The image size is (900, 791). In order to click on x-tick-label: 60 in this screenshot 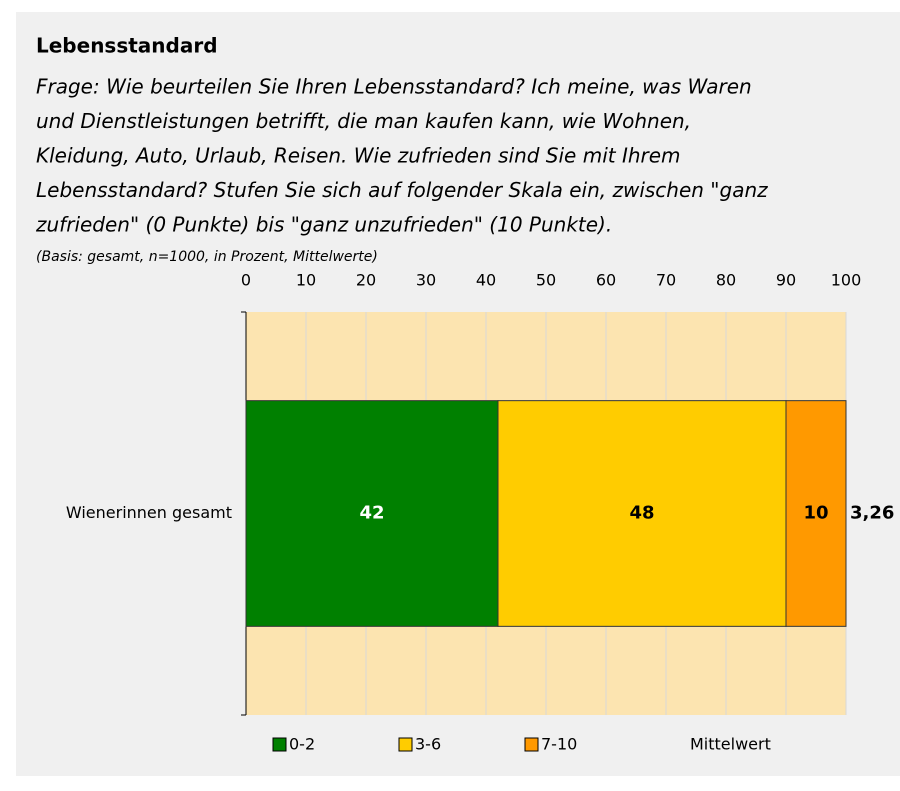, I will do `click(606, 280)`.